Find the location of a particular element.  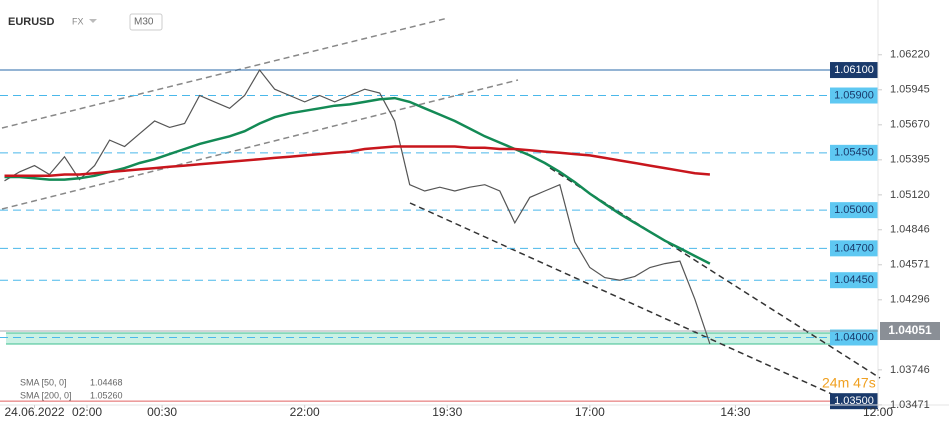

level-label: 1.05450 is located at coordinates (854, 153).